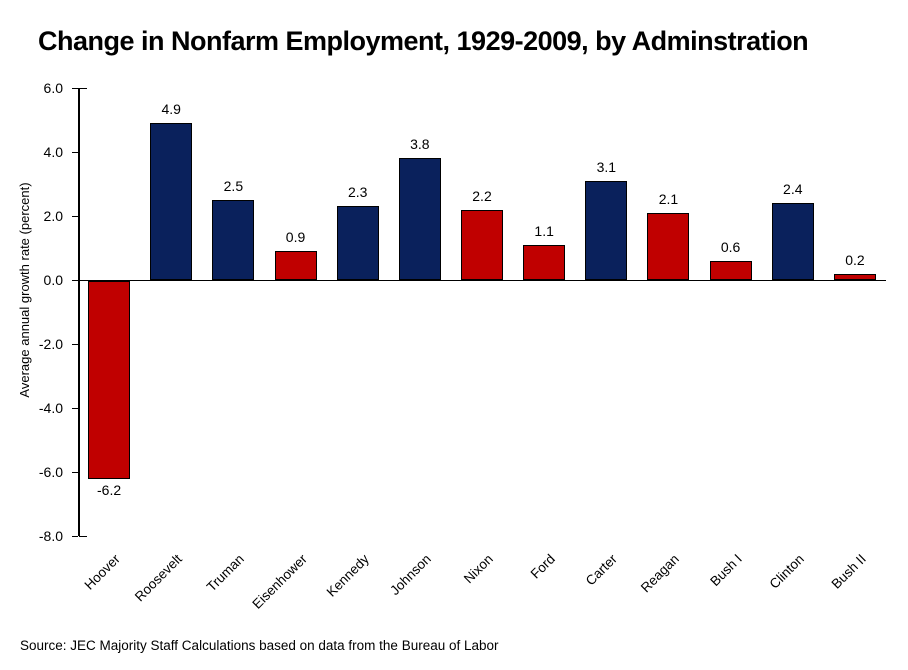  I want to click on bar-value-label: 2.1, so click(668, 198).